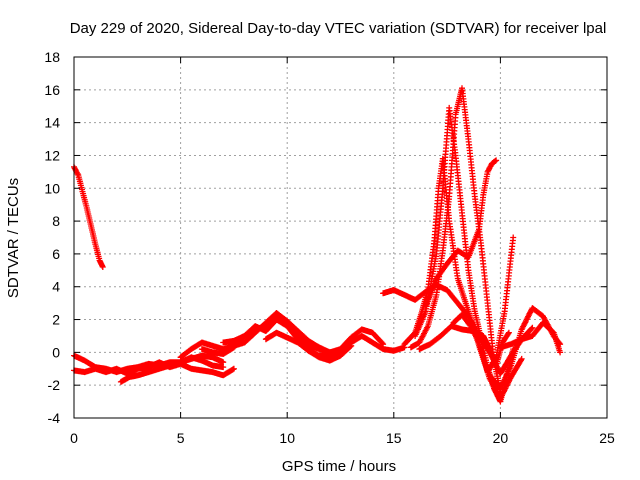 This screenshot has height=480, width=640. Describe the element at coordinates (52, 188) in the screenshot. I see `y-tick-label: 10` at that location.